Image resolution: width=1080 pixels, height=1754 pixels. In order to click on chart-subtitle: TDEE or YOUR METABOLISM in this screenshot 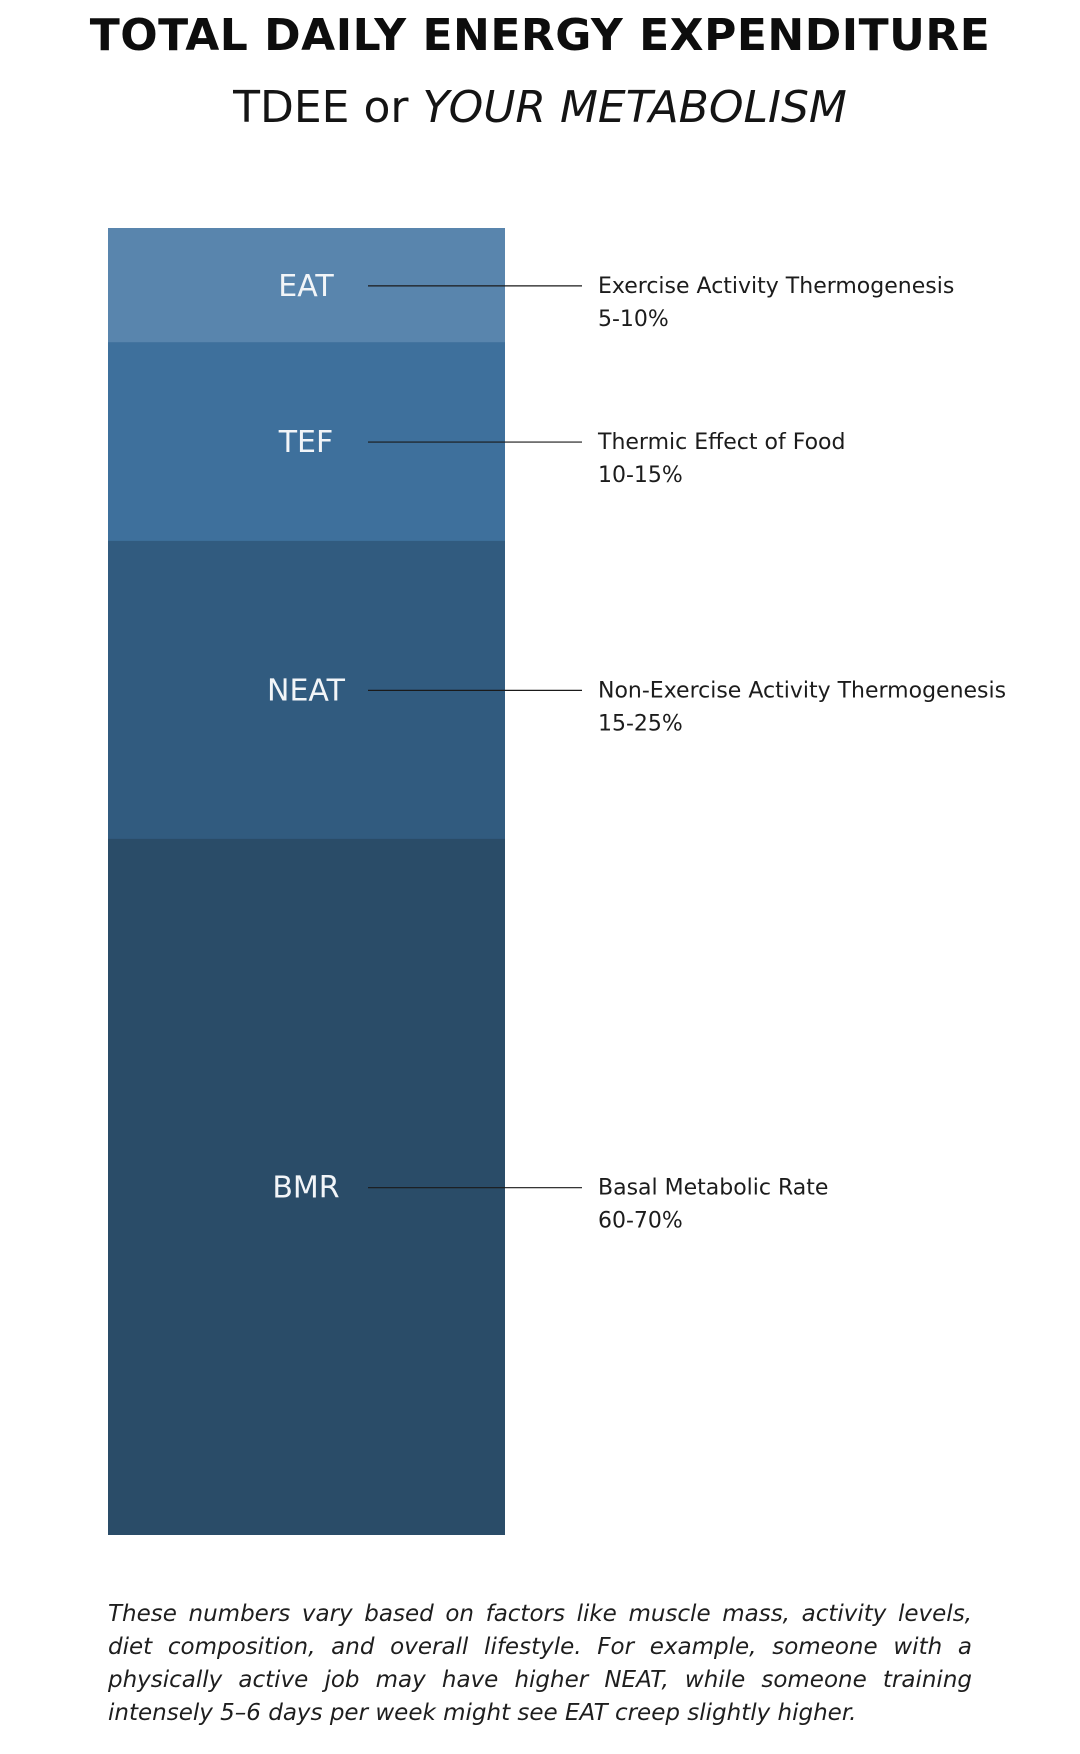, I will do `click(540, 107)`.